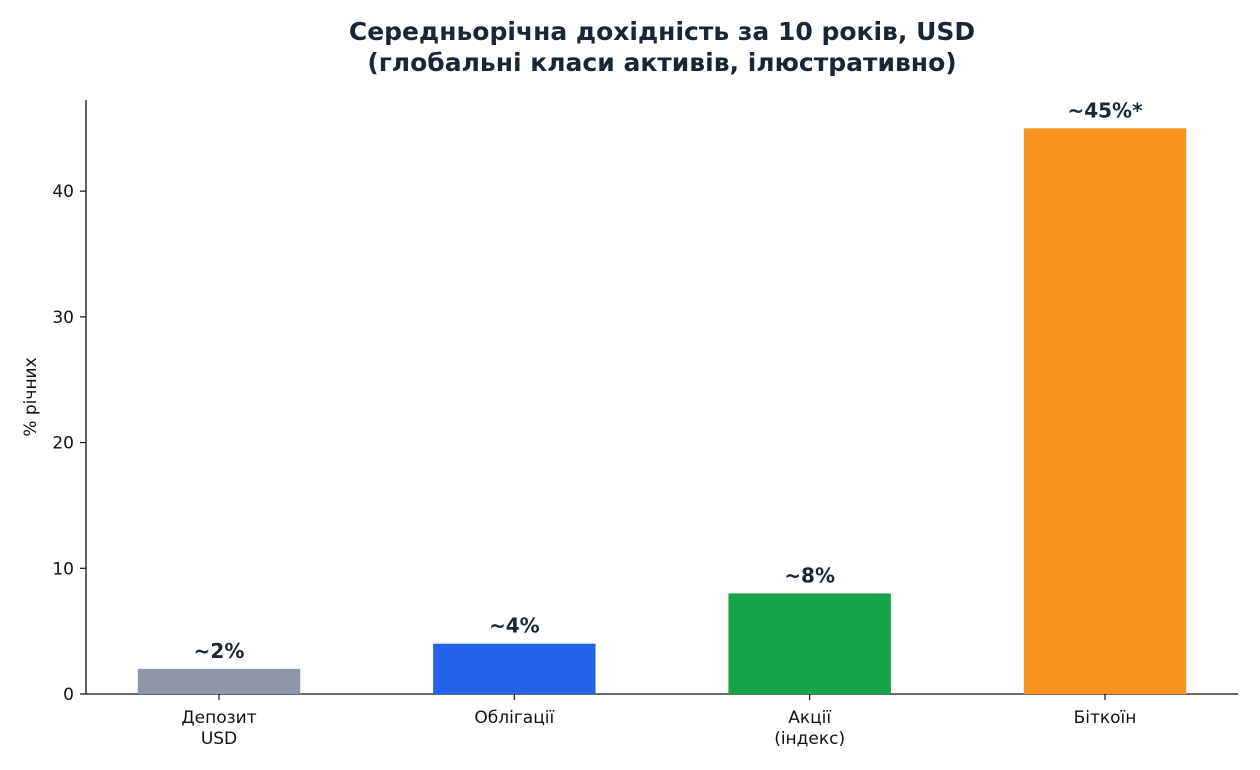  Describe the element at coordinates (63, 569) in the screenshot. I see `y-tick-label: 10` at that location.